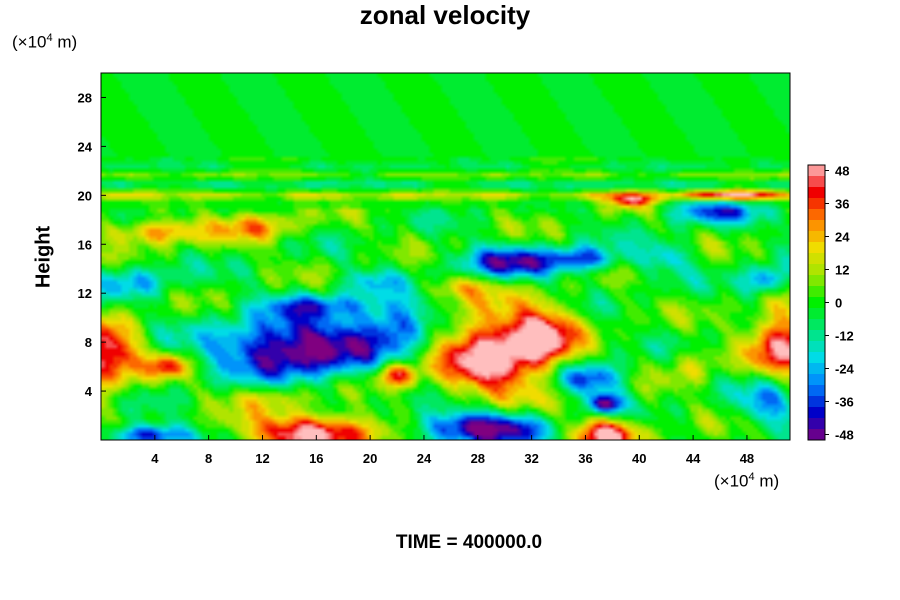 The image size is (900, 600). What do you see at coordinates (469, 542) in the screenshot?
I see `time-label: TIME = 400000.0` at bounding box center [469, 542].